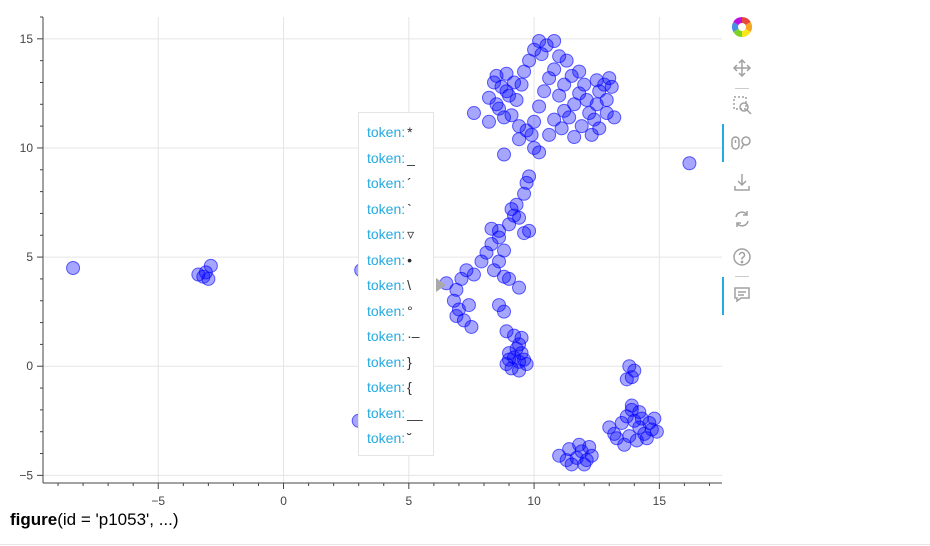 The width and height of the screenshot is (930, 546). What do you see at coordinates (742, 105) in the screenshot?
I see `box-zoom-icon` at bounding box center [742, 105].